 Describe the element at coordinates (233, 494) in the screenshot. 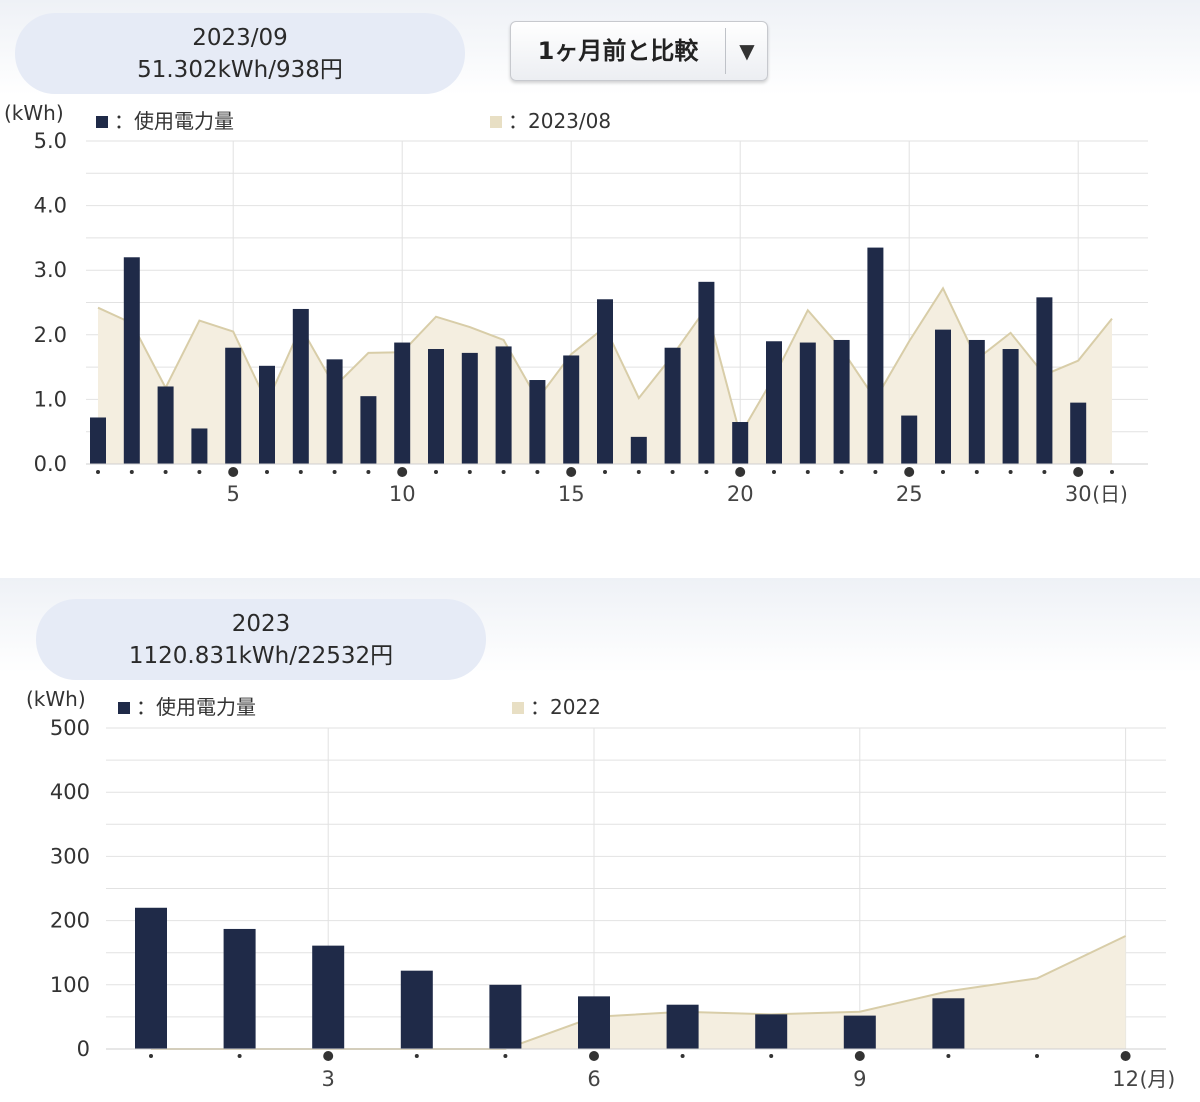

I see `x-tick-label: 5` at that location.